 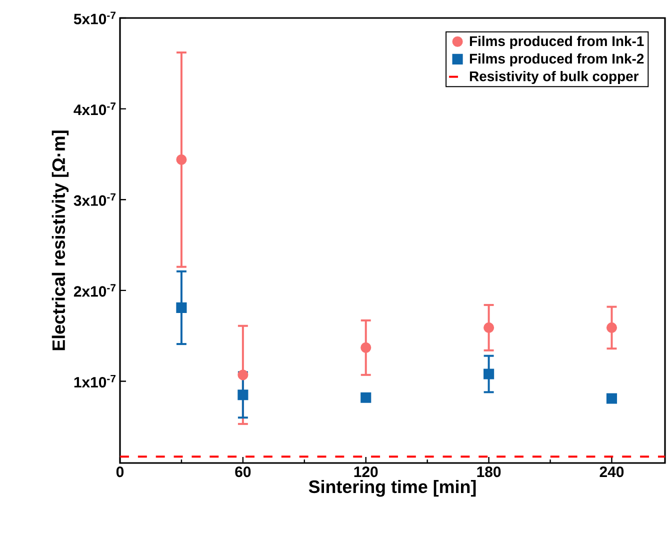 I want to click on legend-label: Resistivity of bulk copper, so click(x=554, y=77).